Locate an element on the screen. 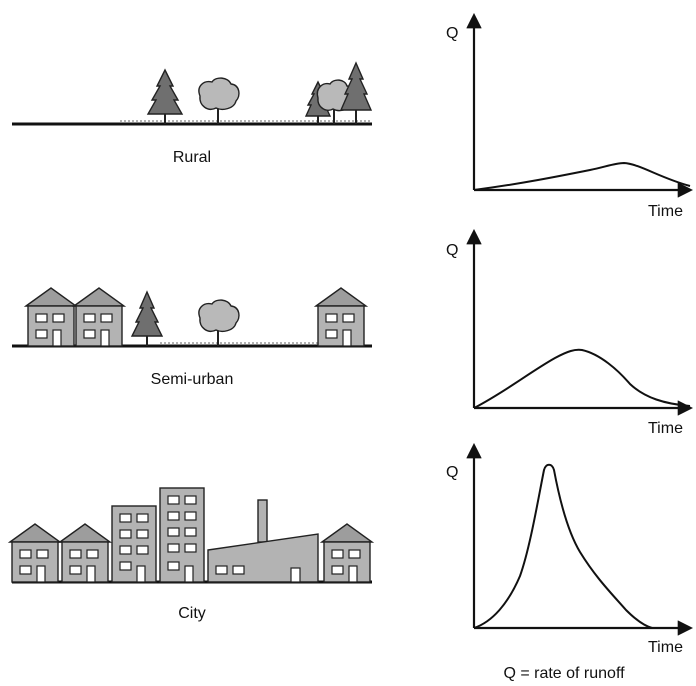  footnote: Q = rate of runoff is located at coordinates (564, 673).